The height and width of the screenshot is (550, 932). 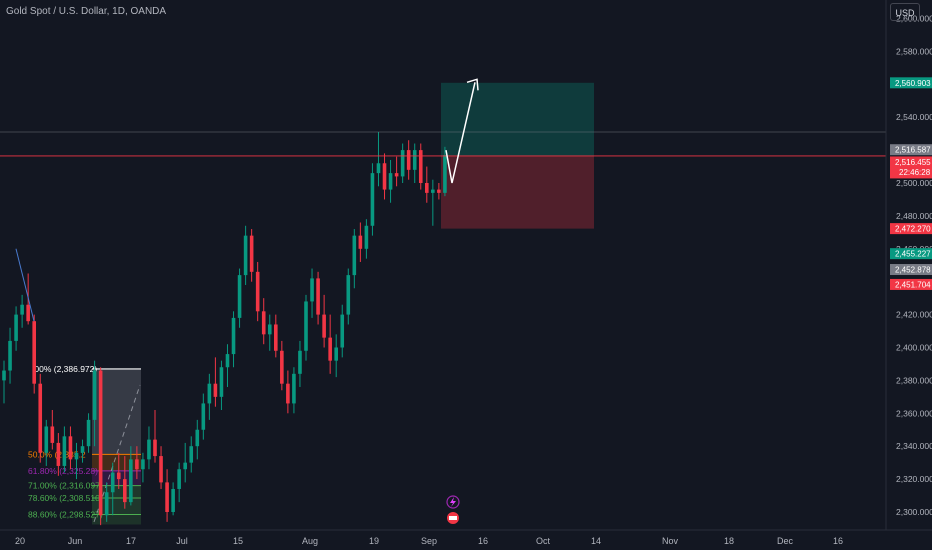 I want to click on trend-line, so click(x=25, y=285).